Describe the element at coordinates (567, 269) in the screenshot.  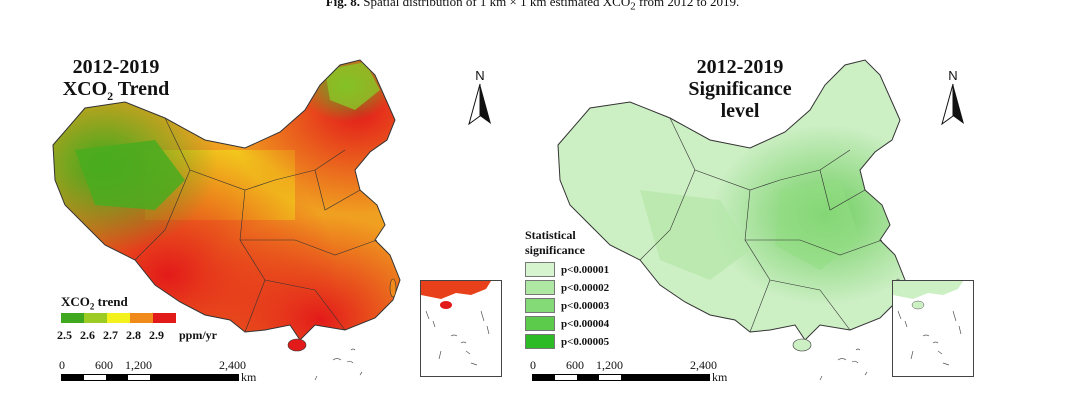
I see `significance-legend-item: p<0.00001` at that location.